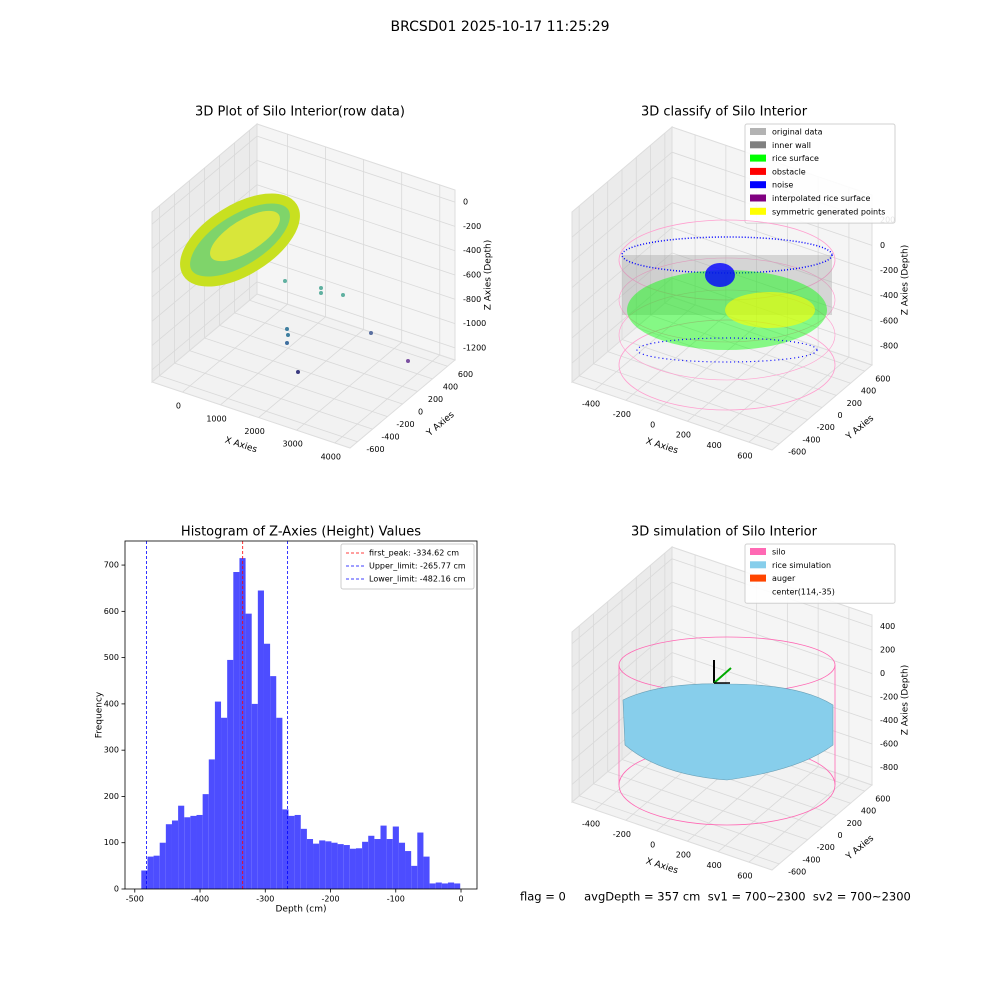 This screenshot has height=1000, width=1000. What do you see at coordinates (782, 185) in the screenshot?
I see `legend-label: noise` at bounding box center [782, 185].